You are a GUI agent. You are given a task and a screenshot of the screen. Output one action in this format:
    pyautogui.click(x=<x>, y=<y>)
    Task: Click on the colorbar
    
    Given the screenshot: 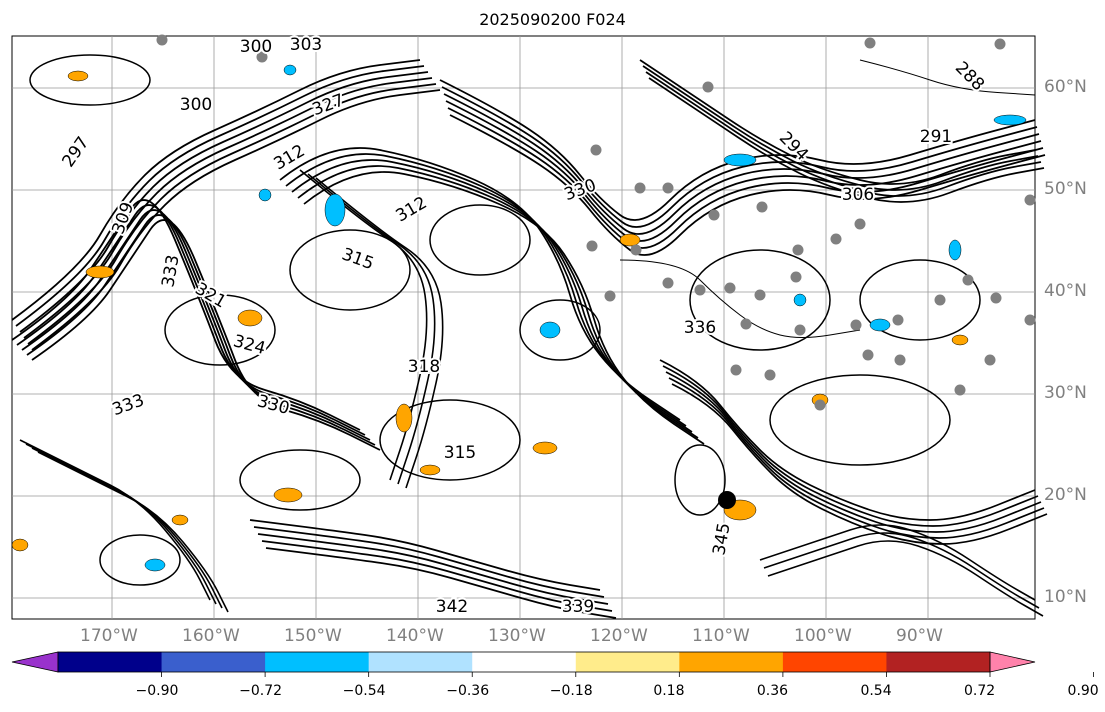 What is the action you would take?
    pyautogui.click(x=552, y=664)
    